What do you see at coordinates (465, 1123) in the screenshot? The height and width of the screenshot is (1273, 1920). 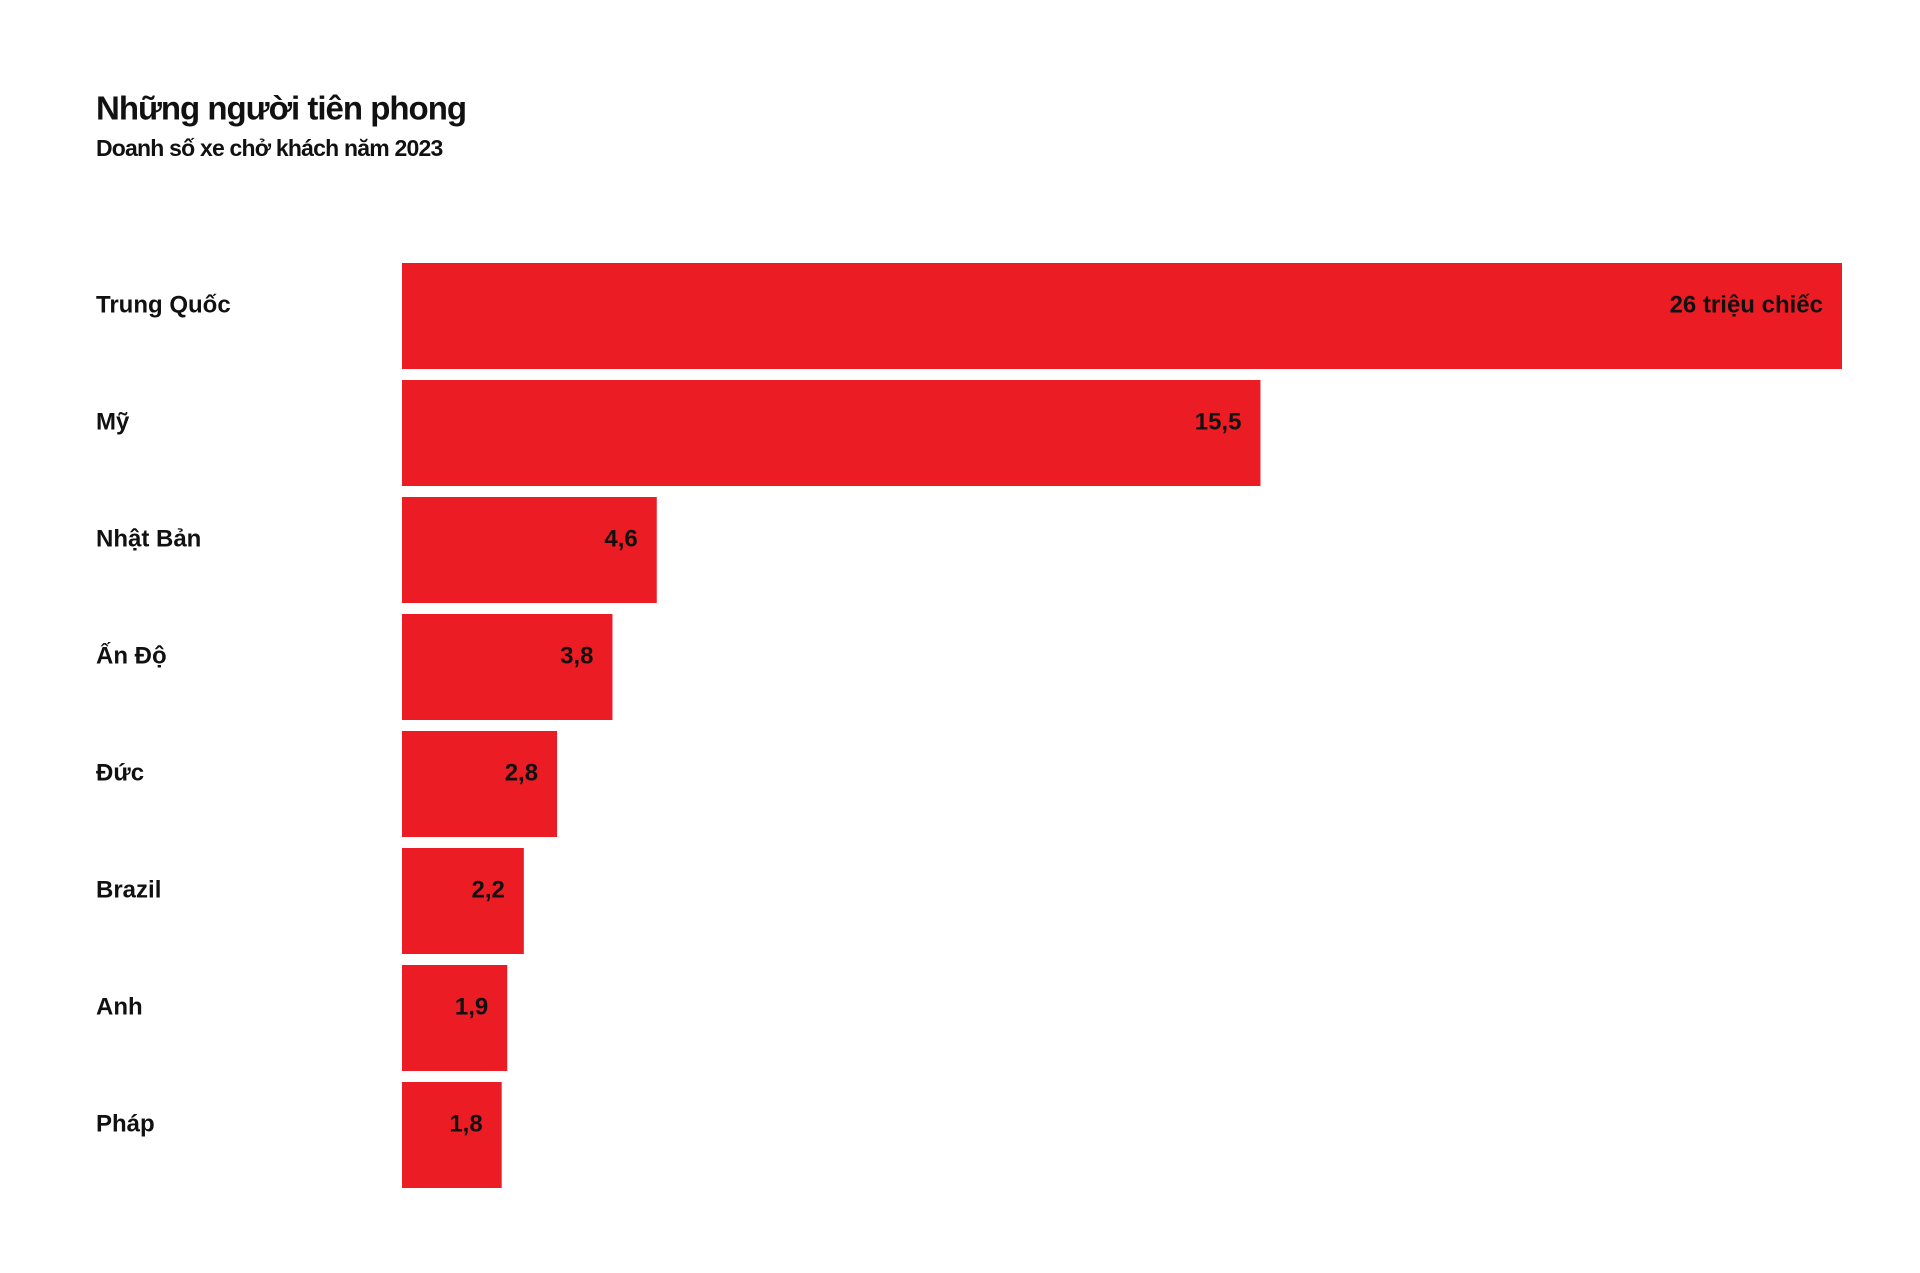 I see `value-label: 1,8` at bounding box center [465, 1123].